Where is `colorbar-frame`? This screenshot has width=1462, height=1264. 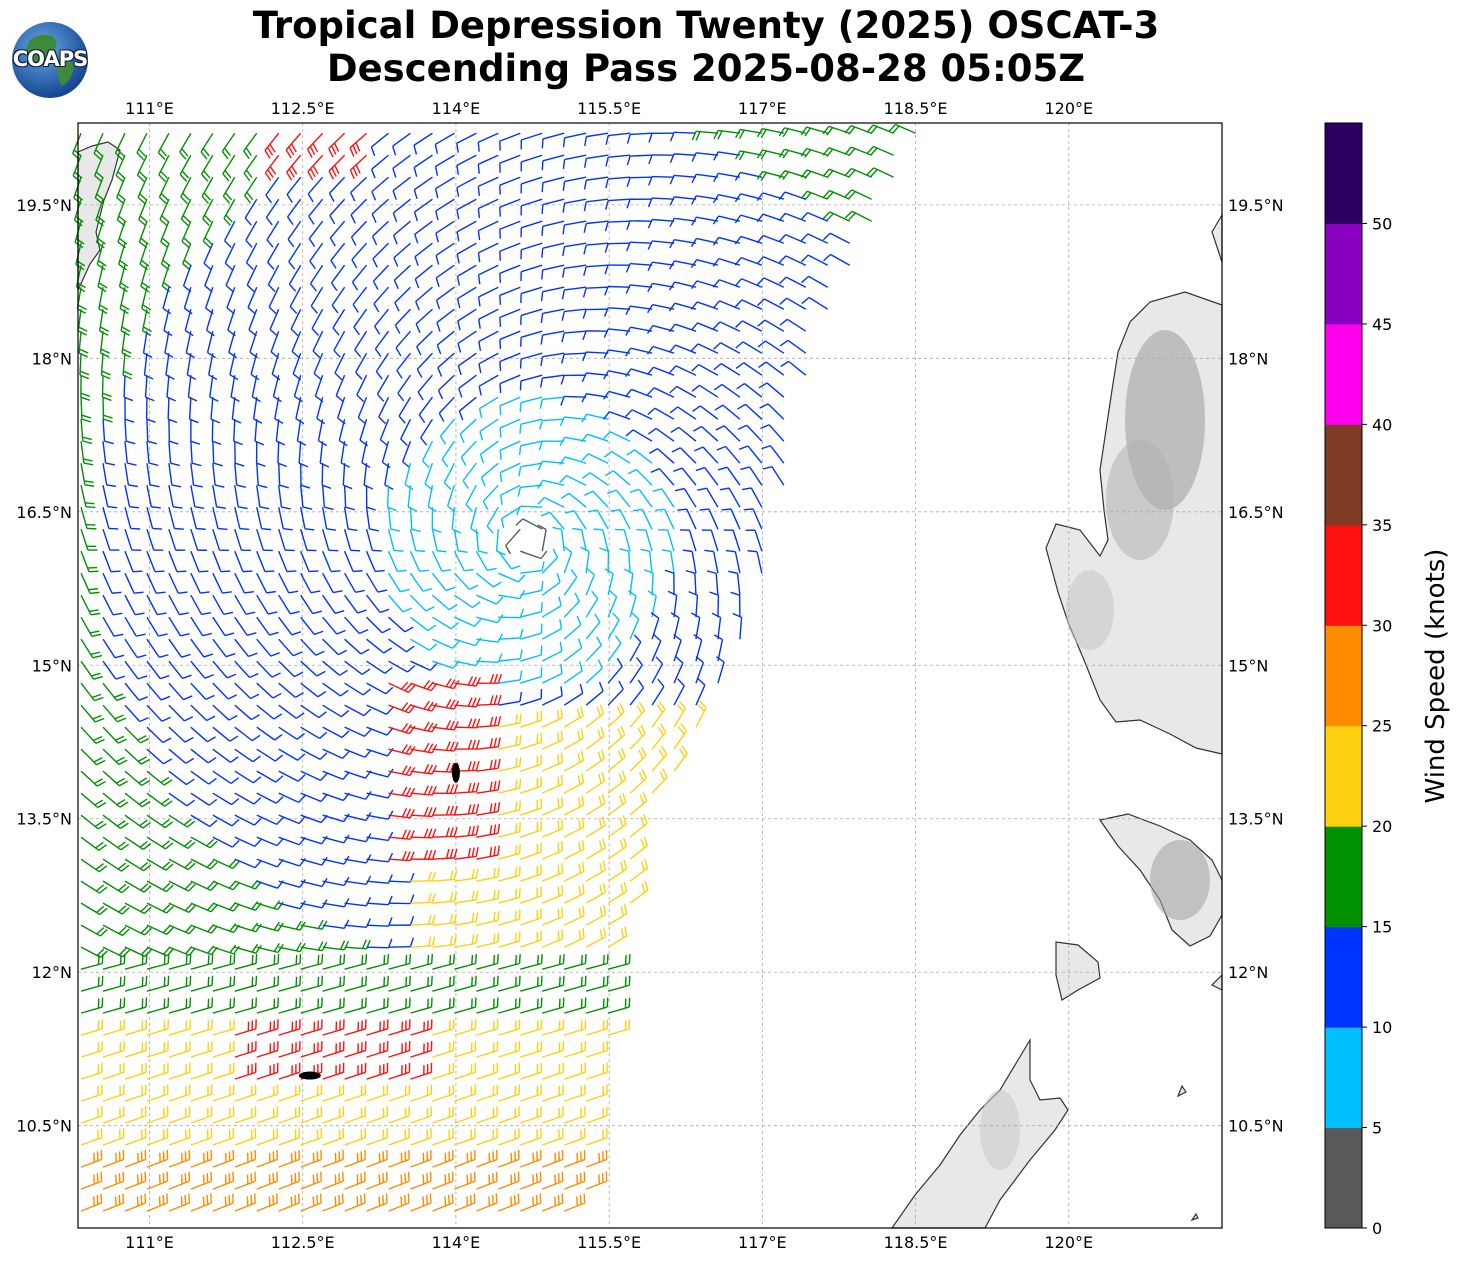 colorbar-frame is located at coordinates (1343, 675).